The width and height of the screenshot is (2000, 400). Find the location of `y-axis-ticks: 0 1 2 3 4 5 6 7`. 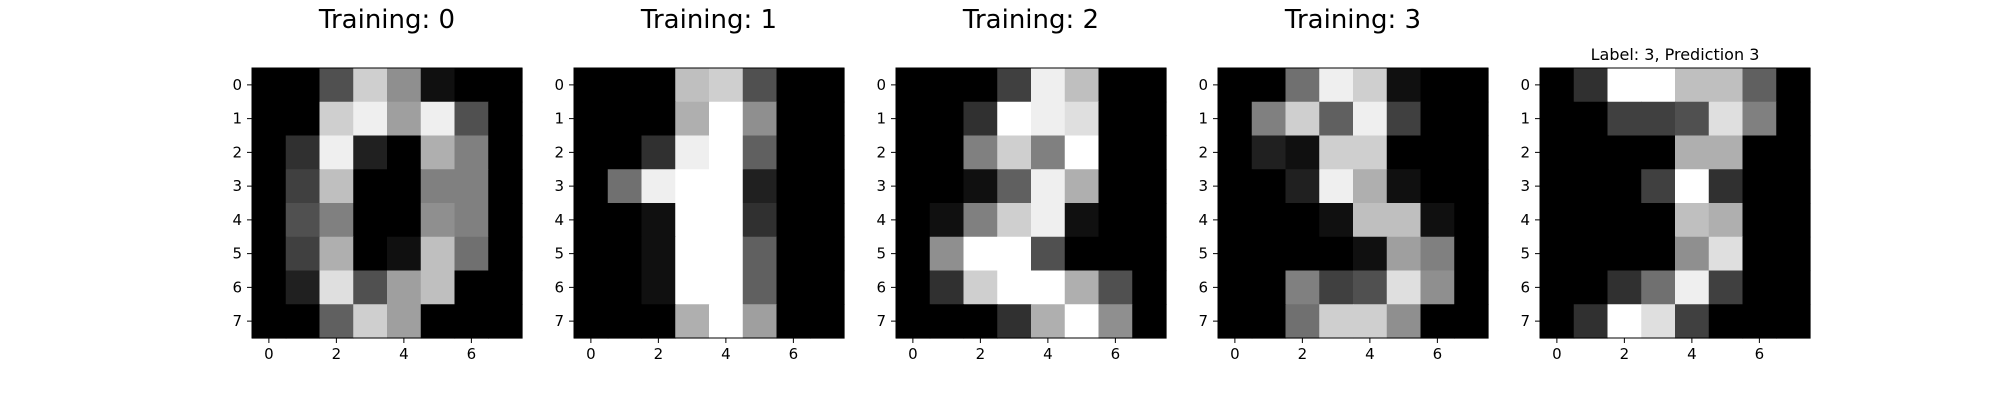

y-axis-ticks: 0 1 2 3 4 5 6 7 is located at coordinates (1530, 203).